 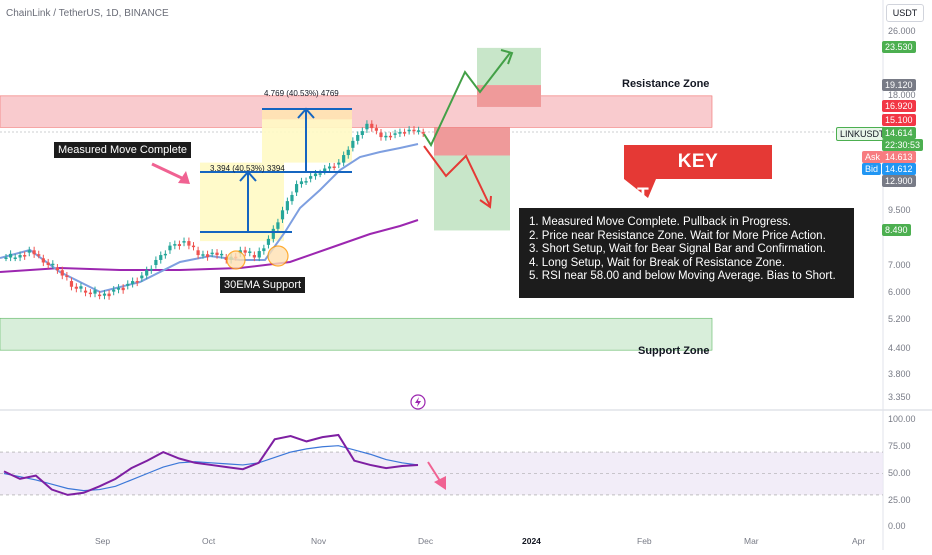 I want to click on time-tick: Apr, so click(x=859, y=541).